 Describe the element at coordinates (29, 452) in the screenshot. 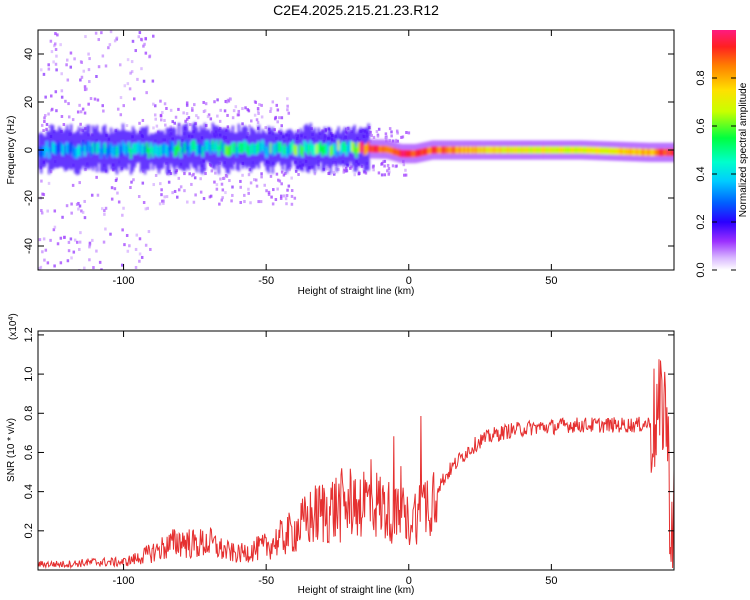

I see `y-tick-label: 0.6` at that location.